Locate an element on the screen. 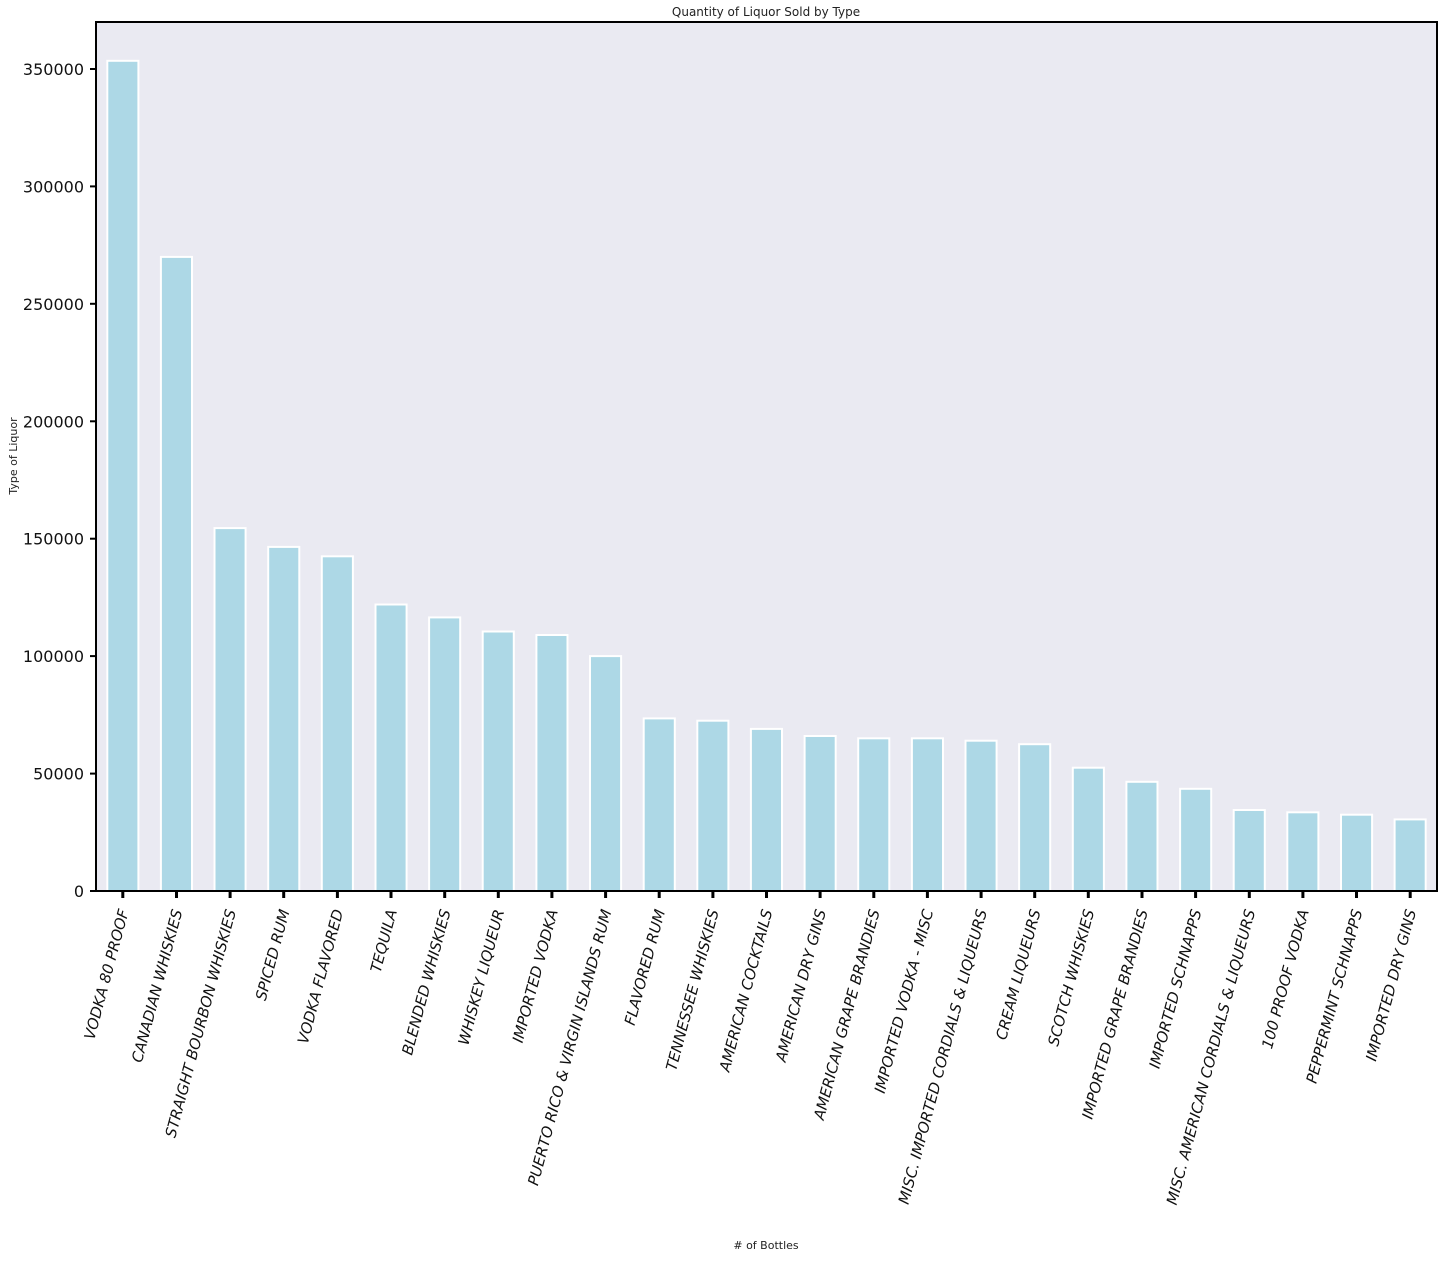  x-tick-label: SCOTCH WHISKIES is located at coordinates (1071, 977).